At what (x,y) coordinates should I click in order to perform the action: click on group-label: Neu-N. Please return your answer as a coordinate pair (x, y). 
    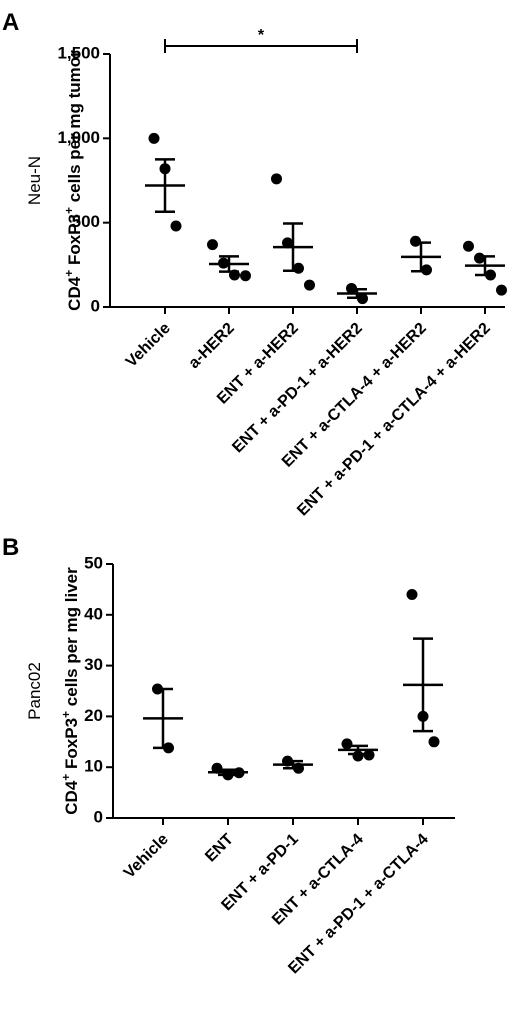
    Looking at the image, I should click on (34, 180).